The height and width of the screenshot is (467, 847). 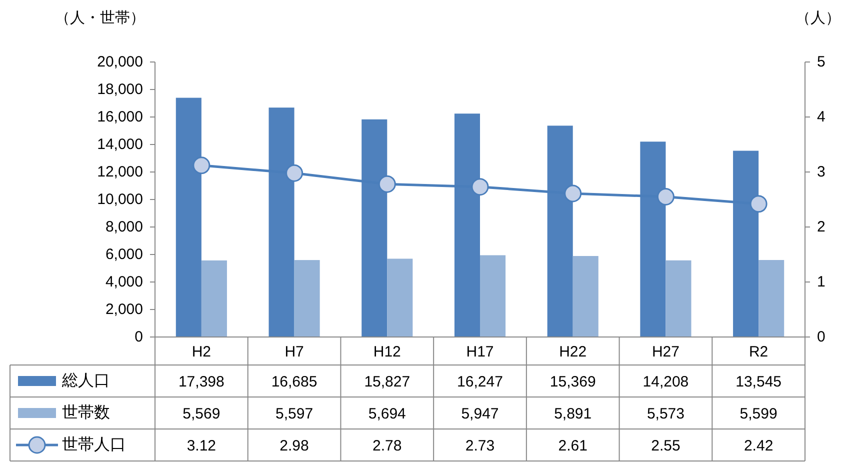 What do you see at coordinates (665, 446) in the screenshot?
I see `data-label: 2.55` at bounding box center [665, 446].